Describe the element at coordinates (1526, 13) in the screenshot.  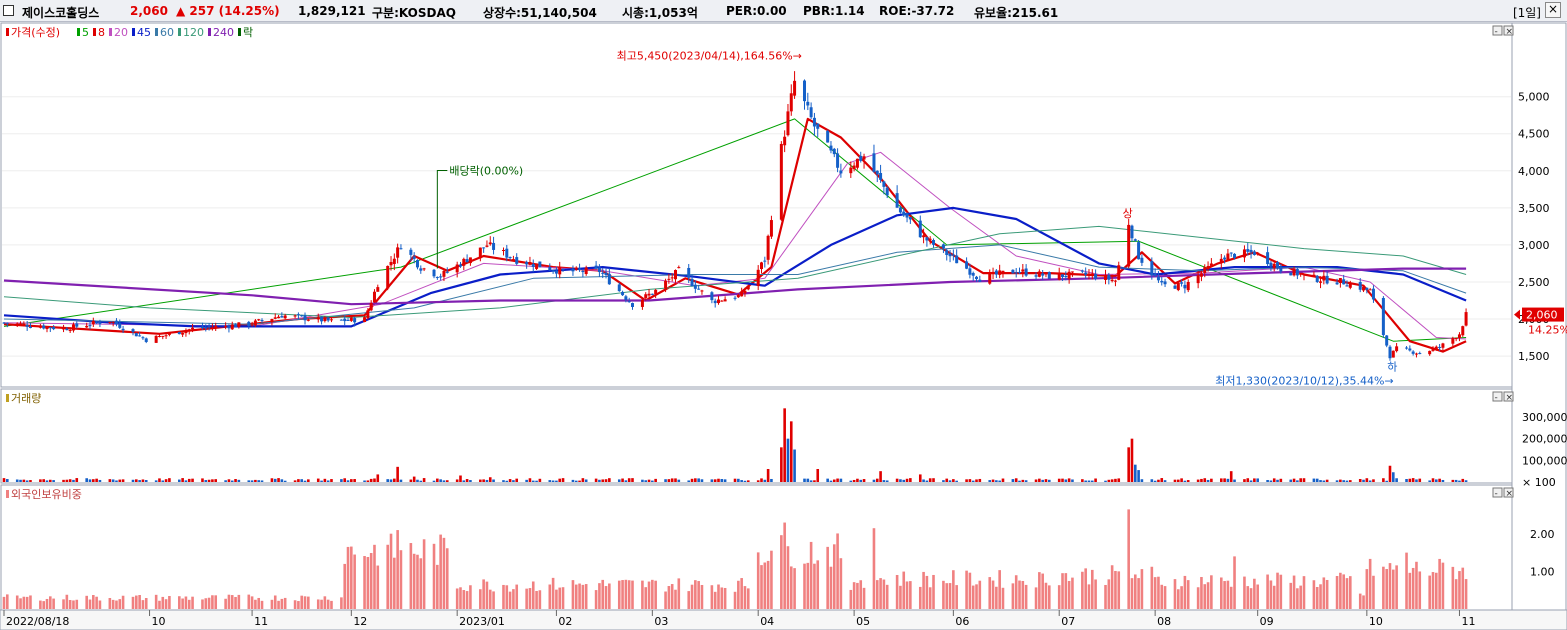
I see `period-selector: [1일]` at that location.